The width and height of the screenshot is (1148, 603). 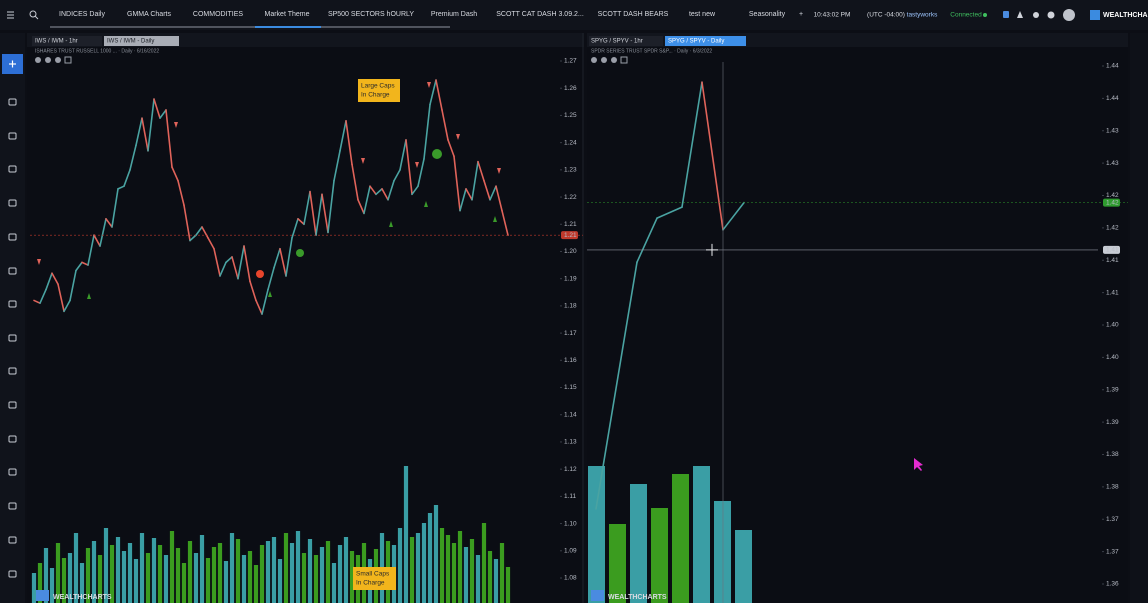 What do you see at coordinates (454, 14) in the screenshot?
I see `tab: Premium Dash` at bounding box center [454, 14].